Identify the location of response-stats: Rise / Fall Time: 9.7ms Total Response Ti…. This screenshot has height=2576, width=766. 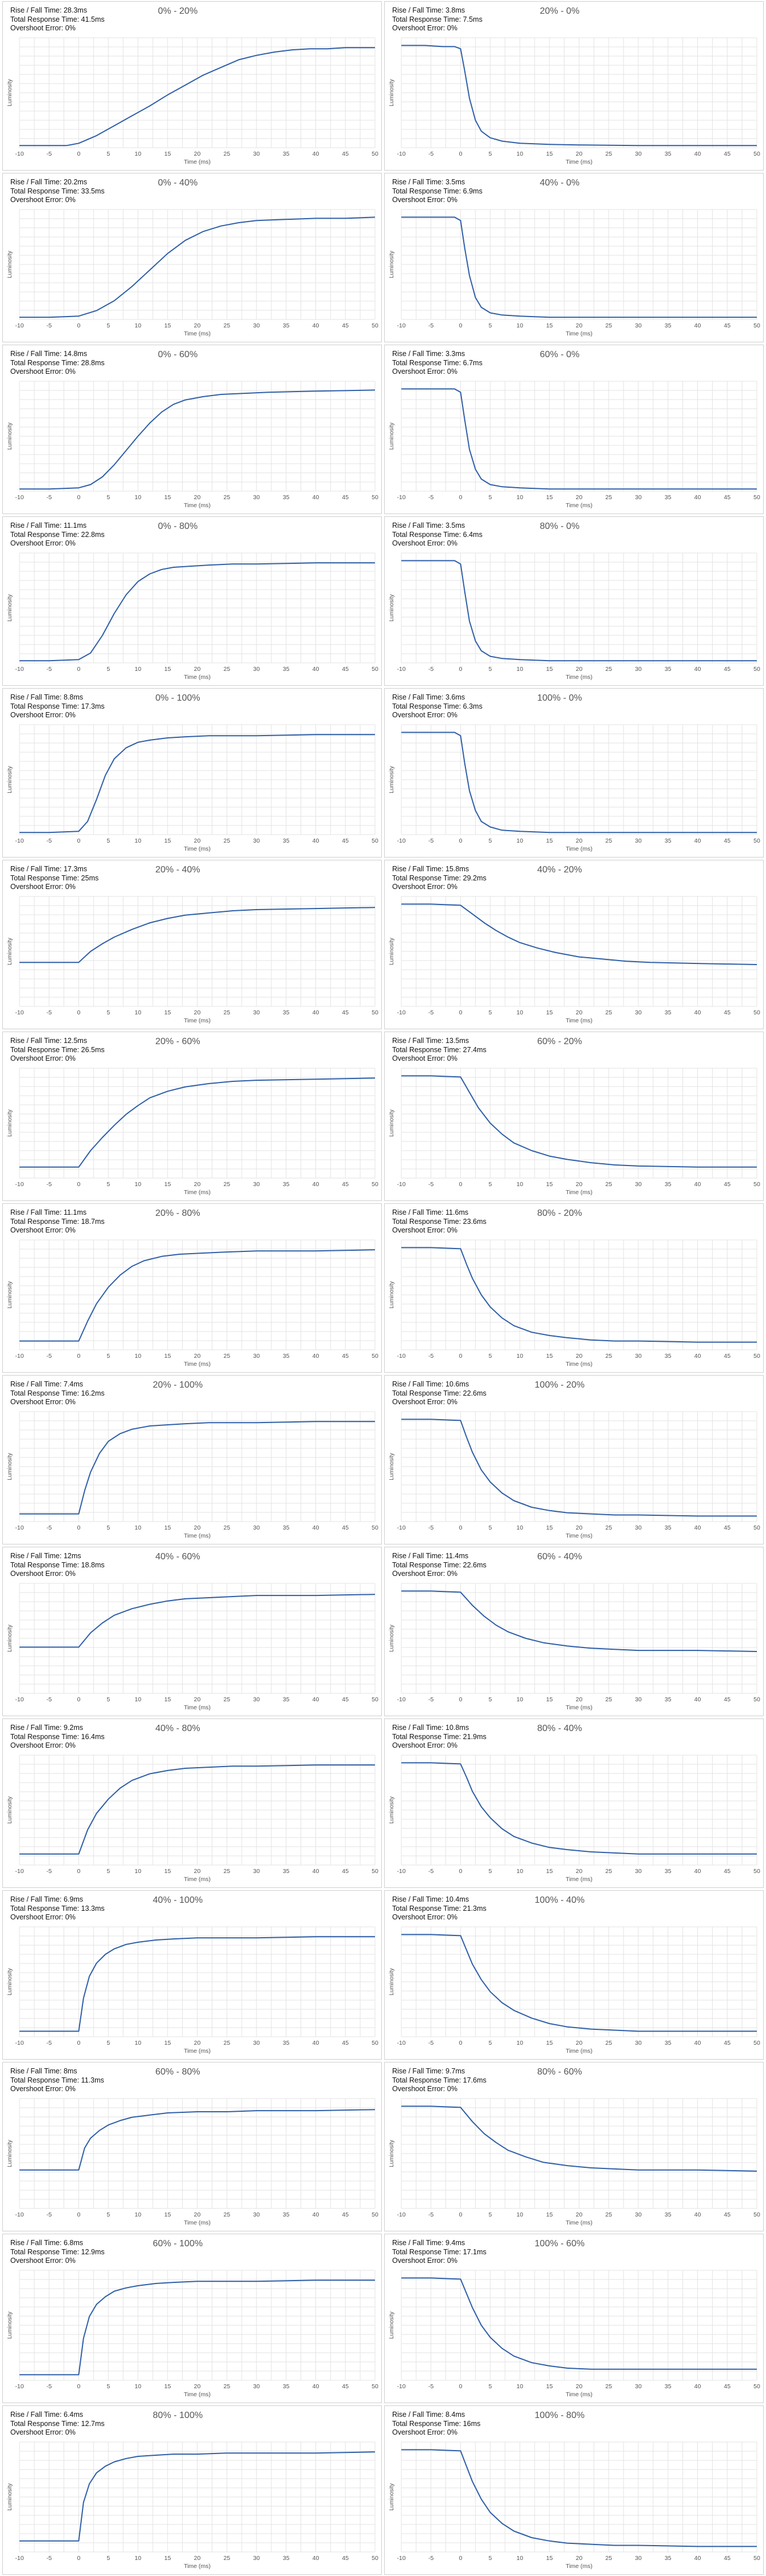
(439, 2080).